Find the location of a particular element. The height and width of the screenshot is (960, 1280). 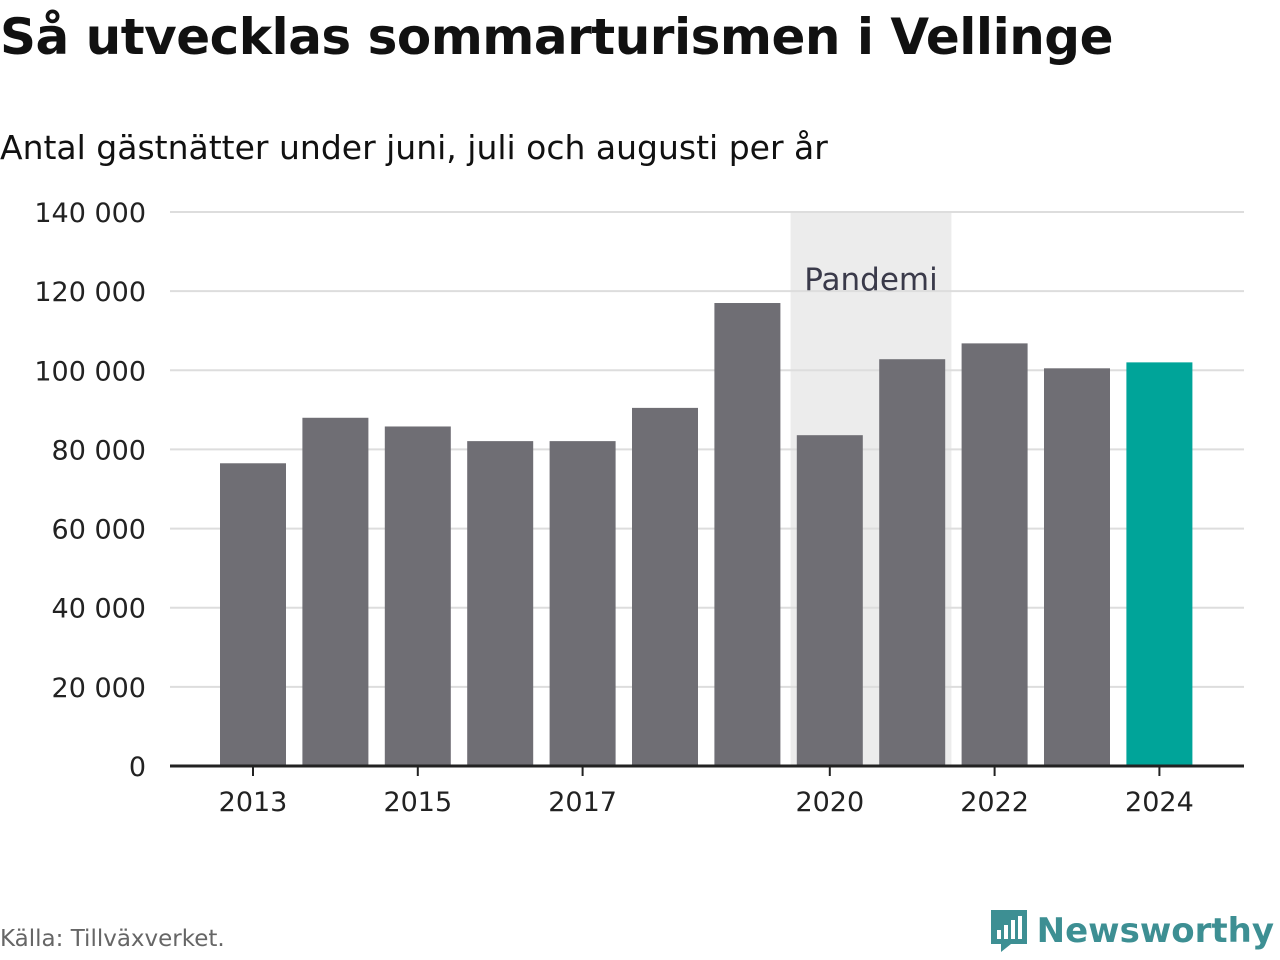

bar-2022 is located at coordinates (994, 554).